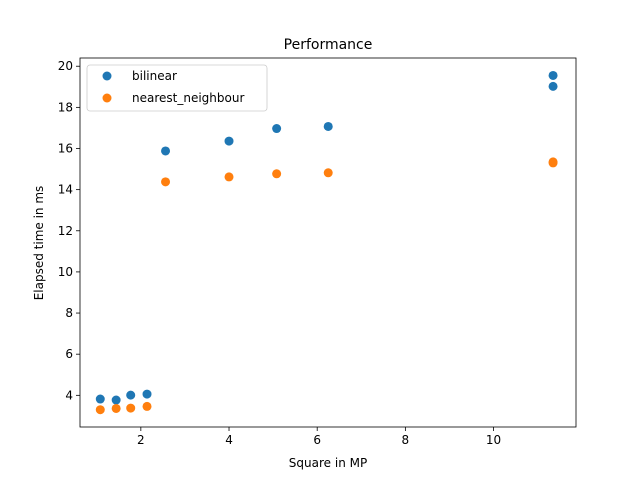  Describe the element at coordinates (328, 45) in the screenshot. I see `chart-title: Performance` at that location.